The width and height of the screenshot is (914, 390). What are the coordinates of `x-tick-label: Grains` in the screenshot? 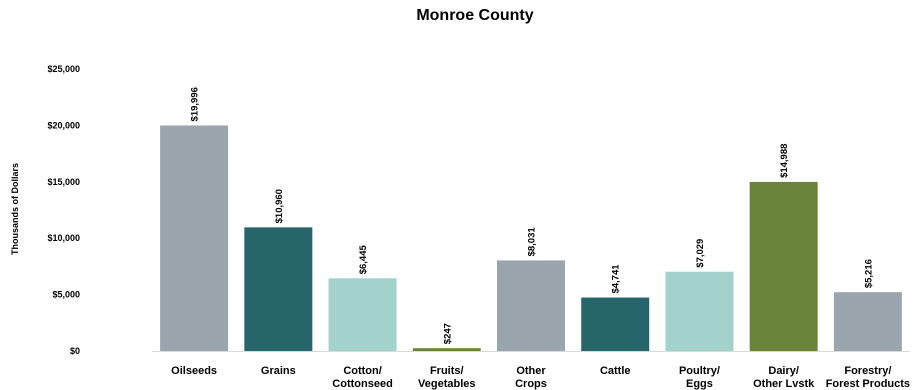 It's located at (278, 371).